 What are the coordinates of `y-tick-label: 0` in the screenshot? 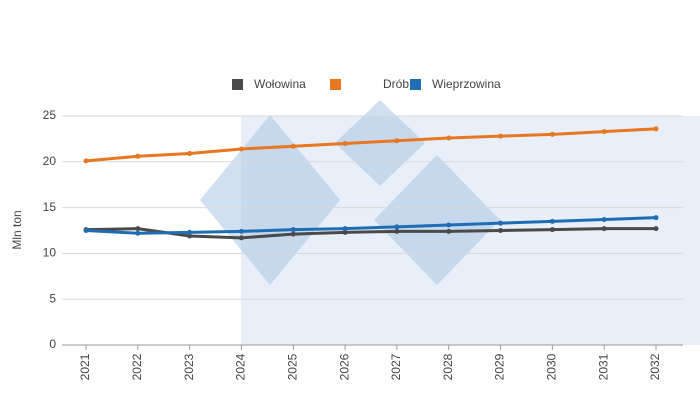 It's located at (52, 344).